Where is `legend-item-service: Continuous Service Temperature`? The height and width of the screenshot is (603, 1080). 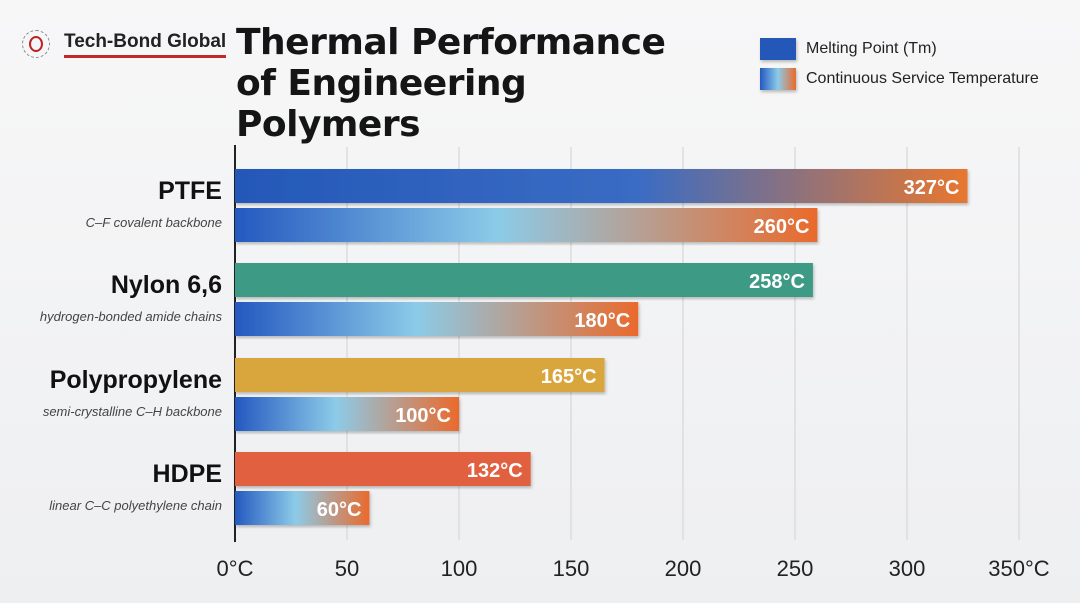 legend-item-service: Continuous Service Temperature is located at coordinates (899, 79).